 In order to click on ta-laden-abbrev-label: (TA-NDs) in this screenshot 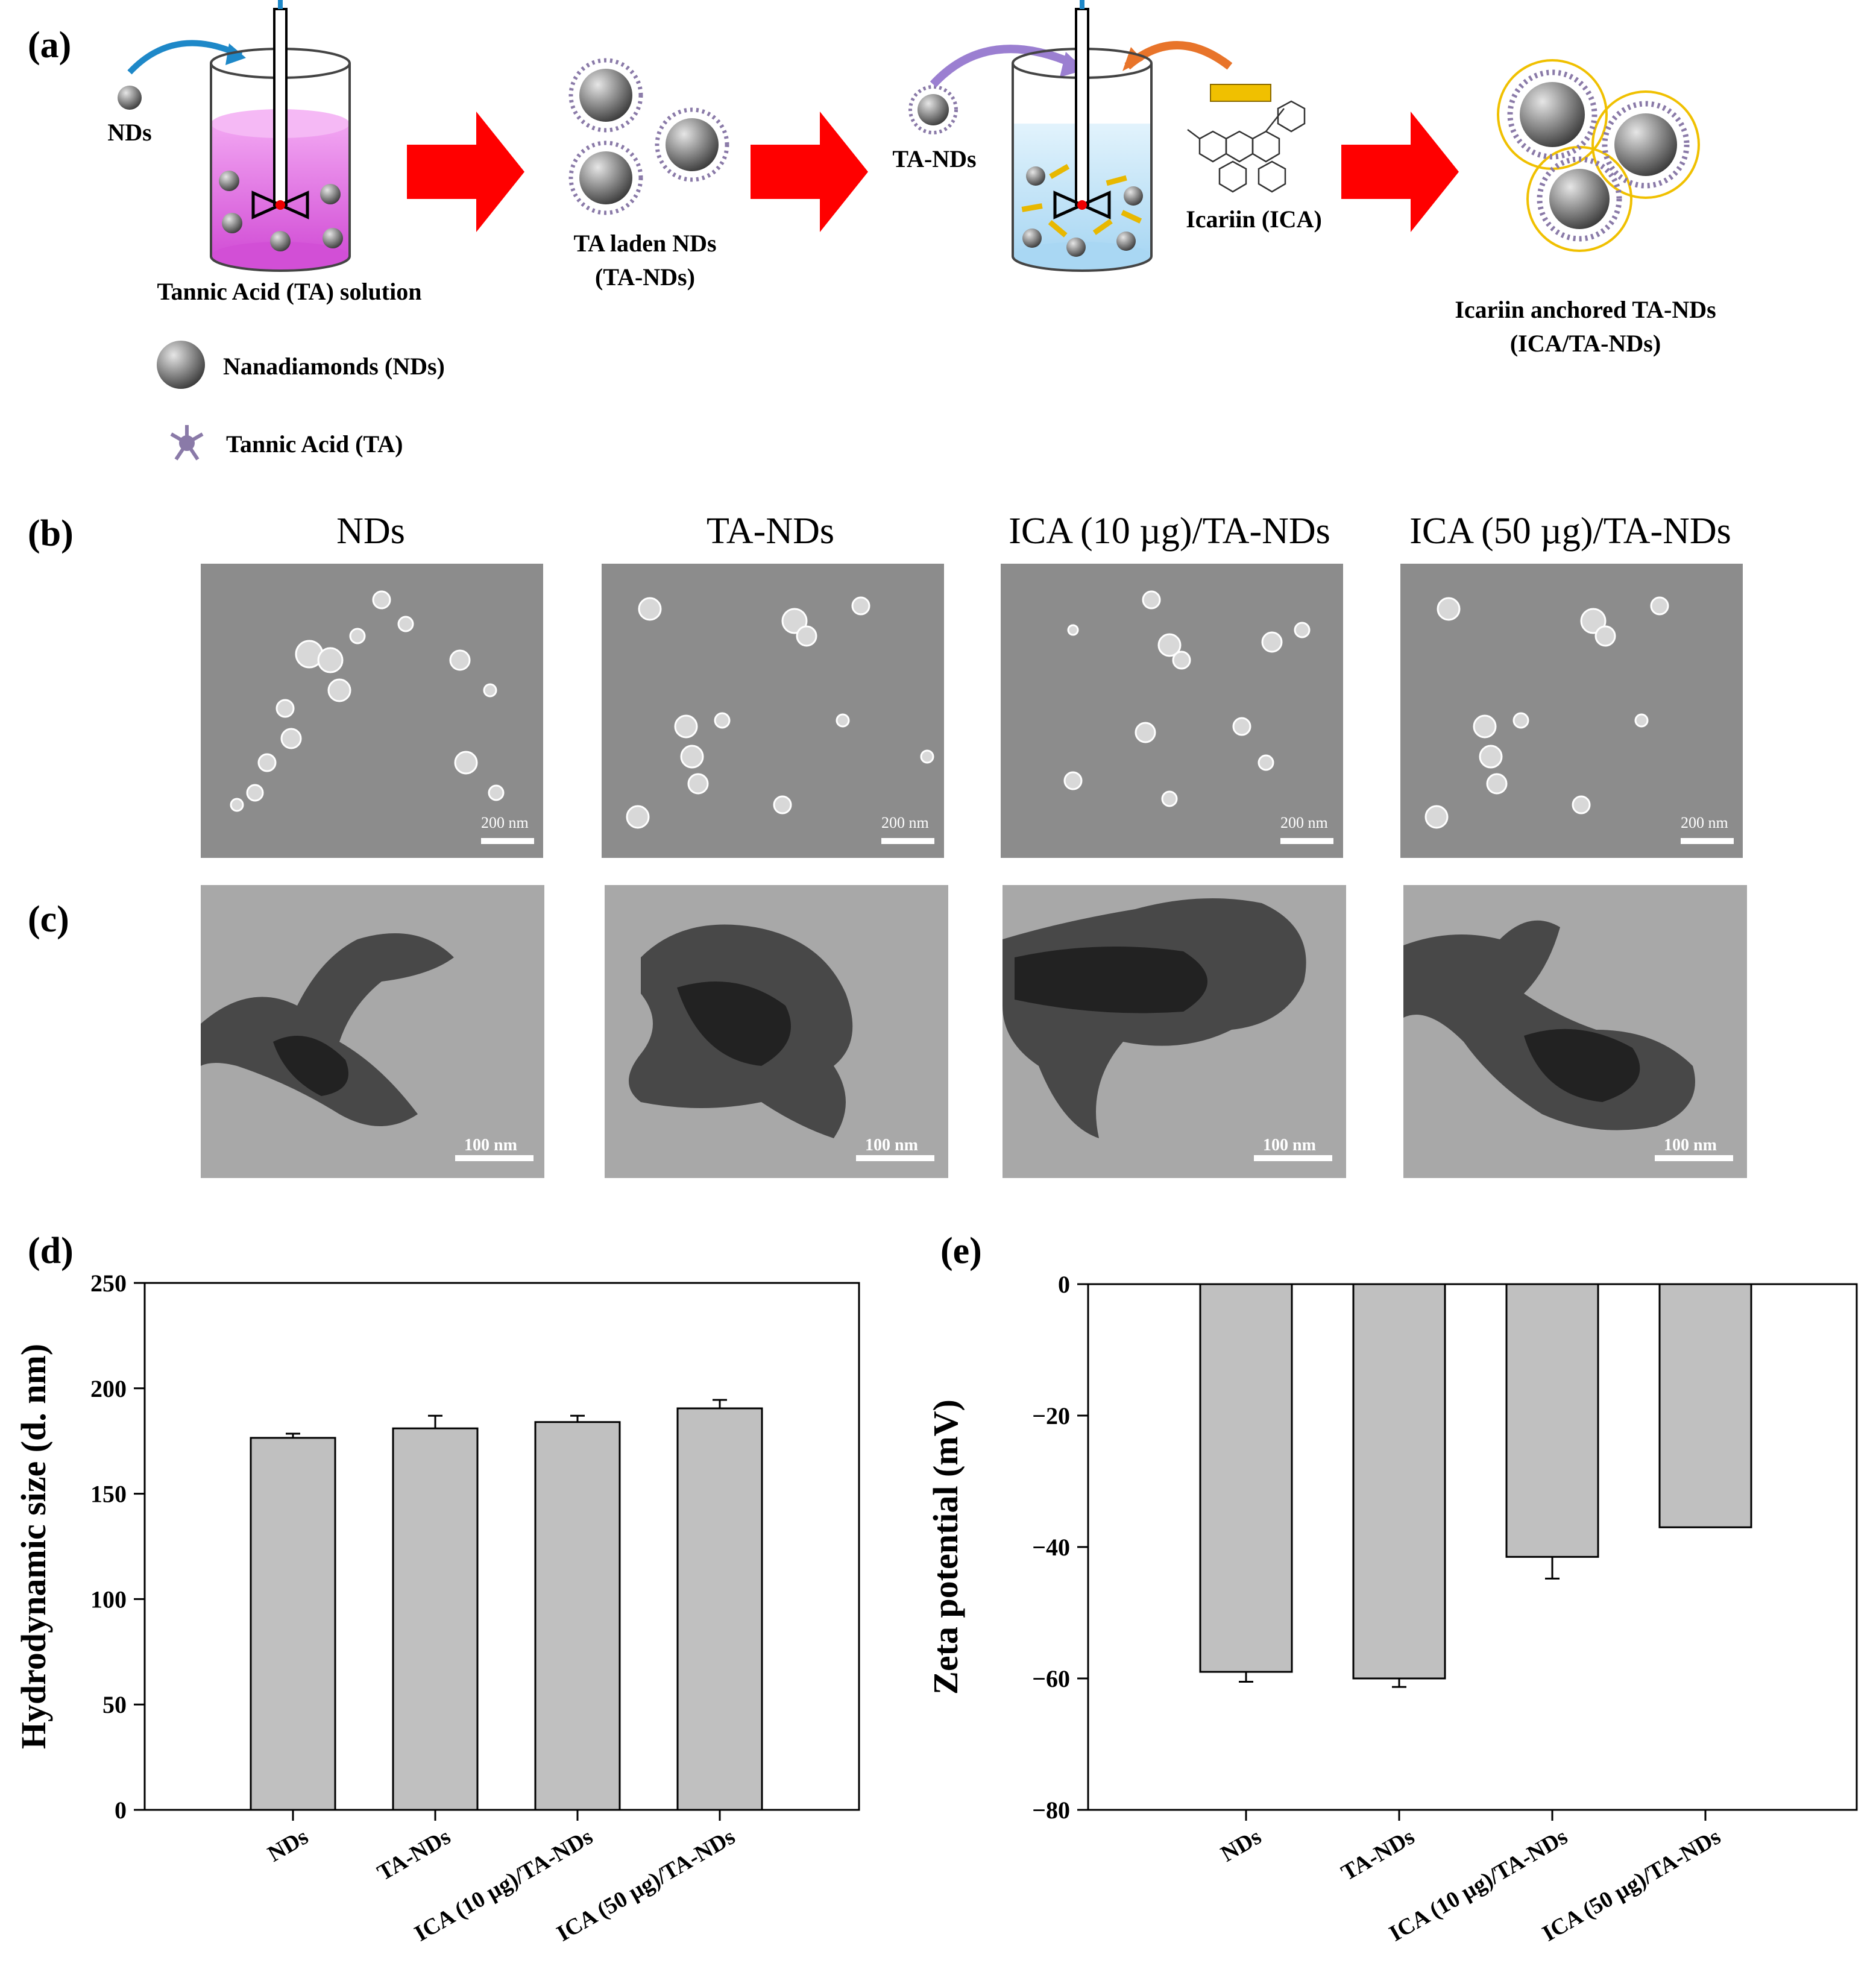, I will do `click(645, 277)`.